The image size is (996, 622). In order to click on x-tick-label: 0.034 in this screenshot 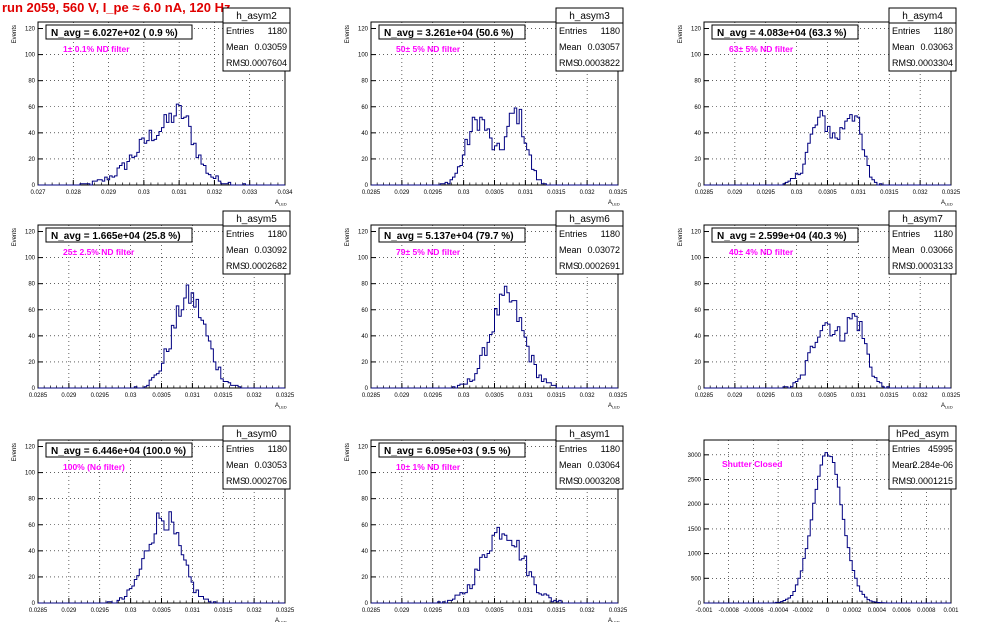, I will do `click(285, 193)`.